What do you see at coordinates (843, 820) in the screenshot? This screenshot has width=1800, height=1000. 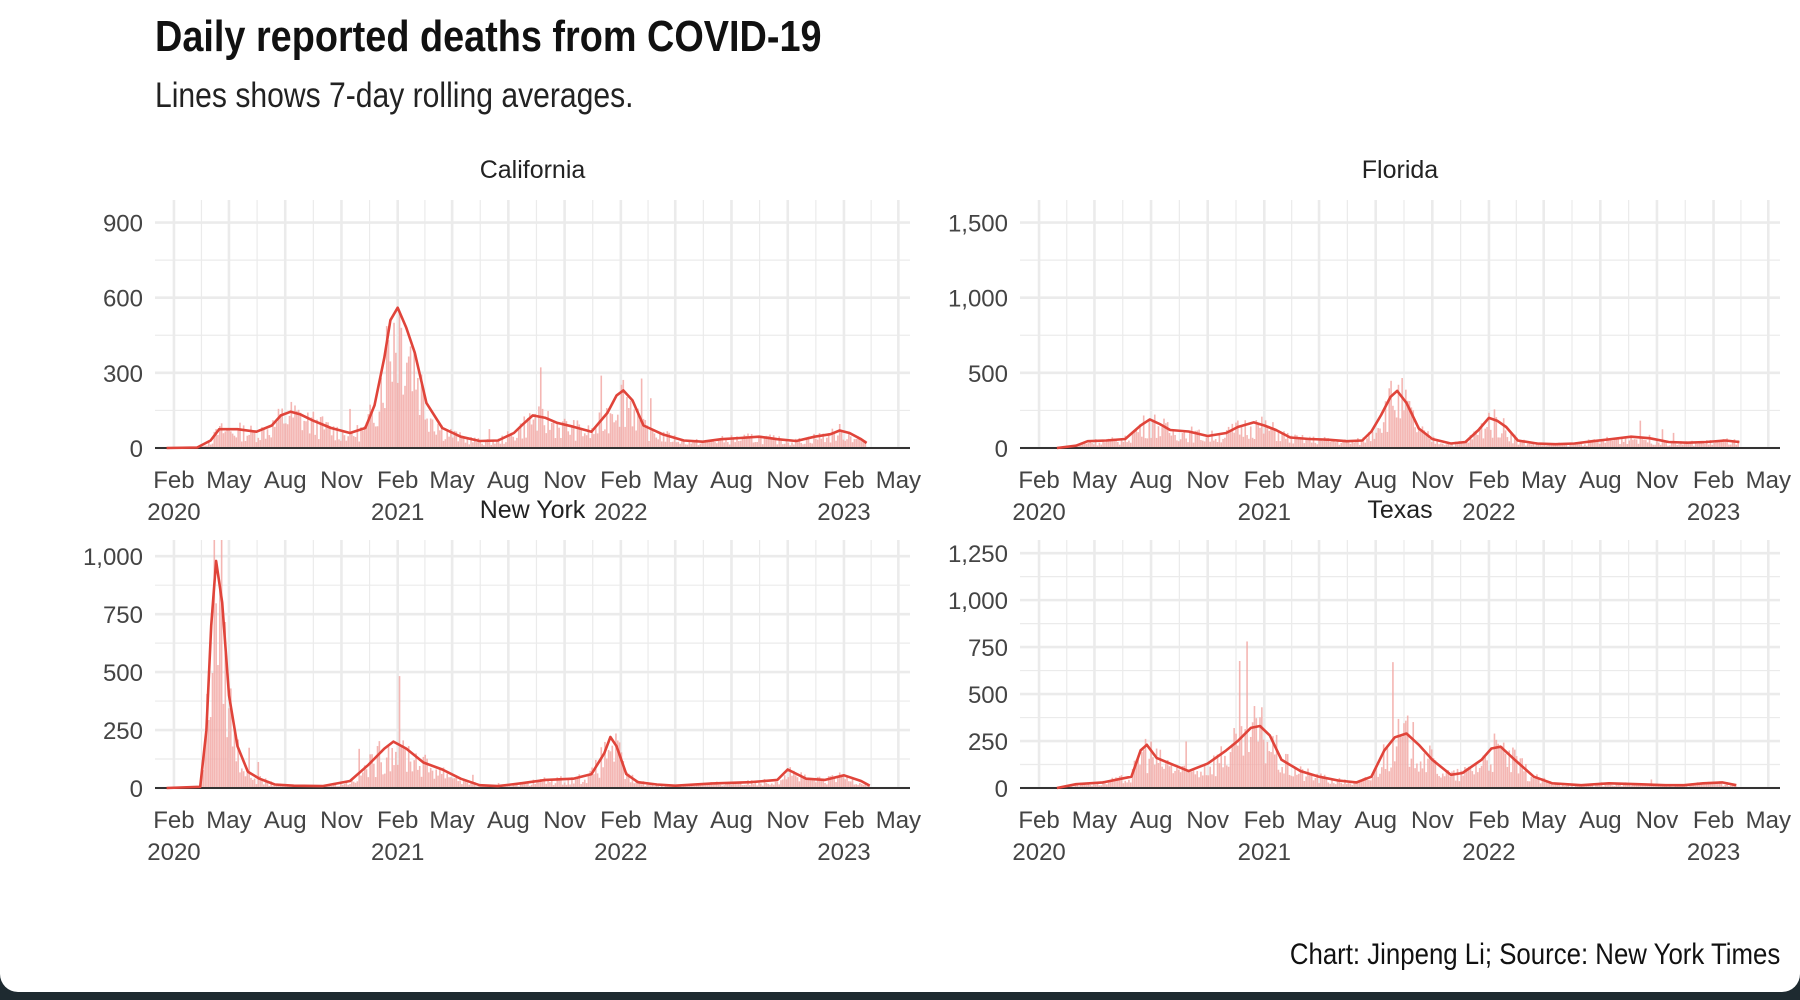 I see `x-tick-label: Feb` at bounding box center [843, 820].